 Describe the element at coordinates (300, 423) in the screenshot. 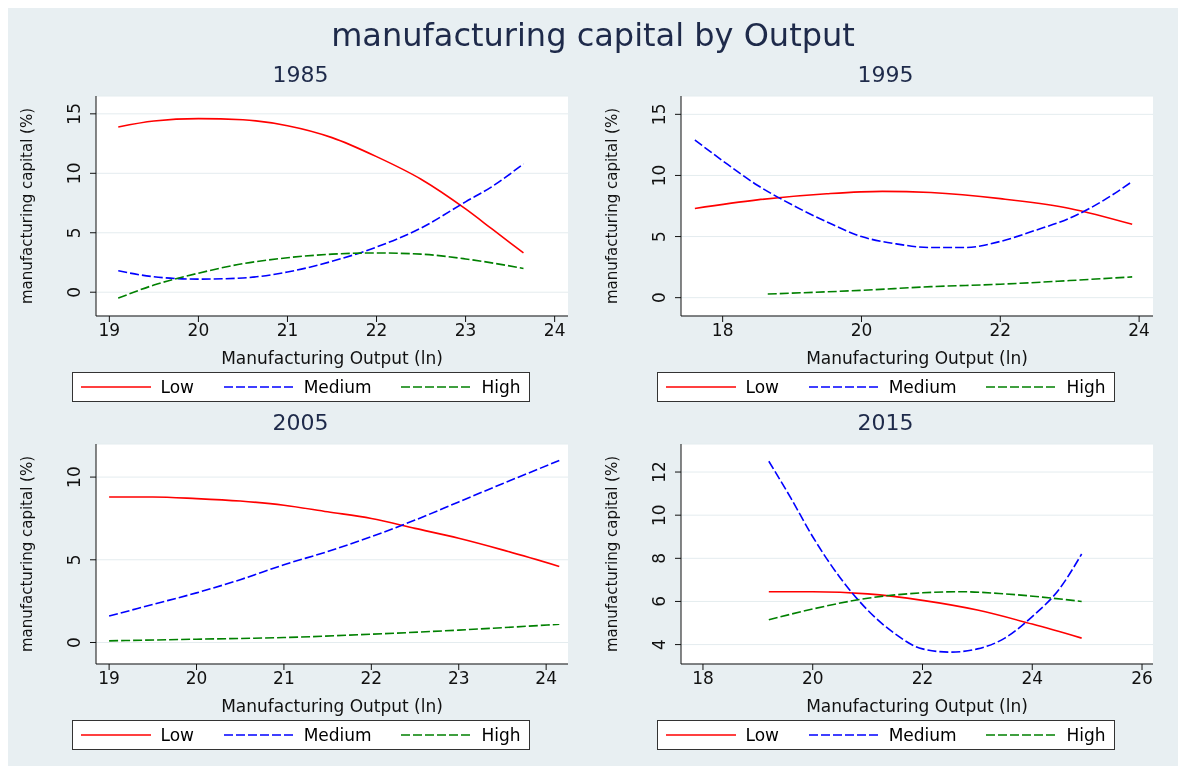

I see `chart-title: 2005` at that location.